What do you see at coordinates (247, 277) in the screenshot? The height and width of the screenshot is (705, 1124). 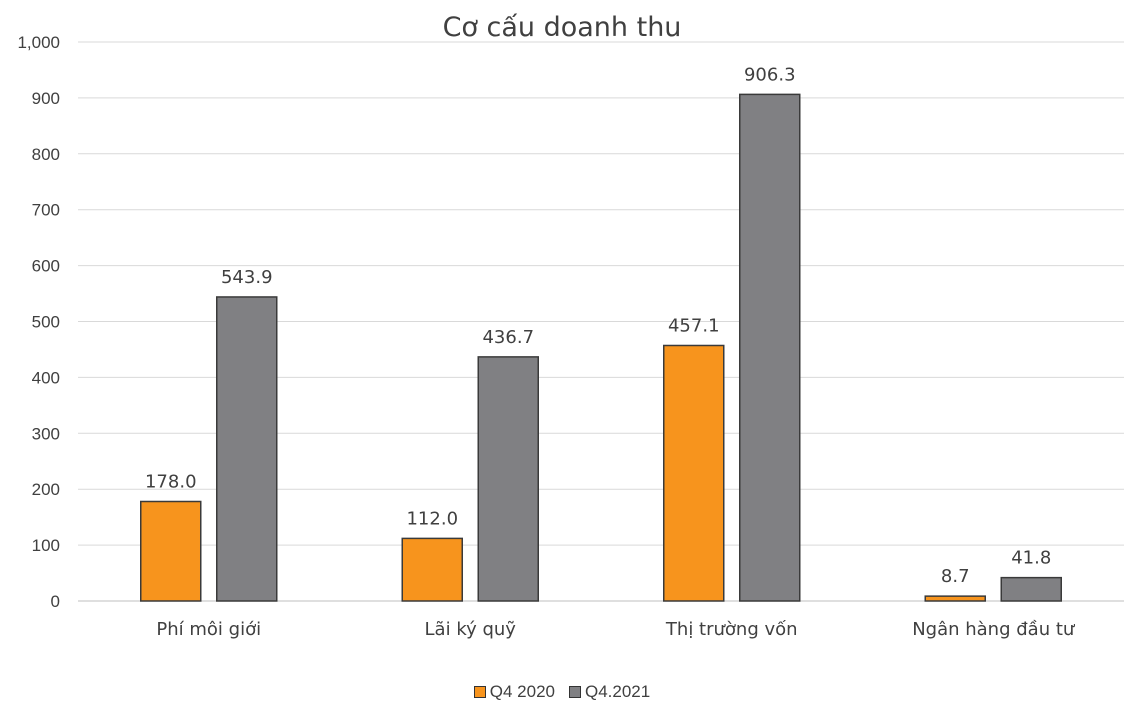 I see `data-label: 543.9` at bounding box center [247, 277].